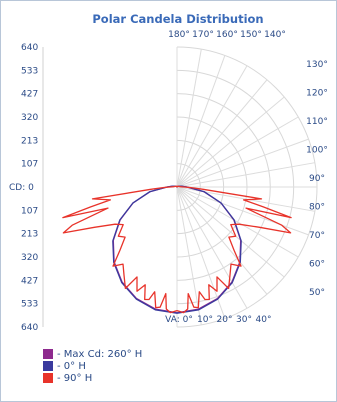 Image resolution: width=337 pixels, height=402 pixels. I want to click on angle-label: 160°, so click(227, 35).